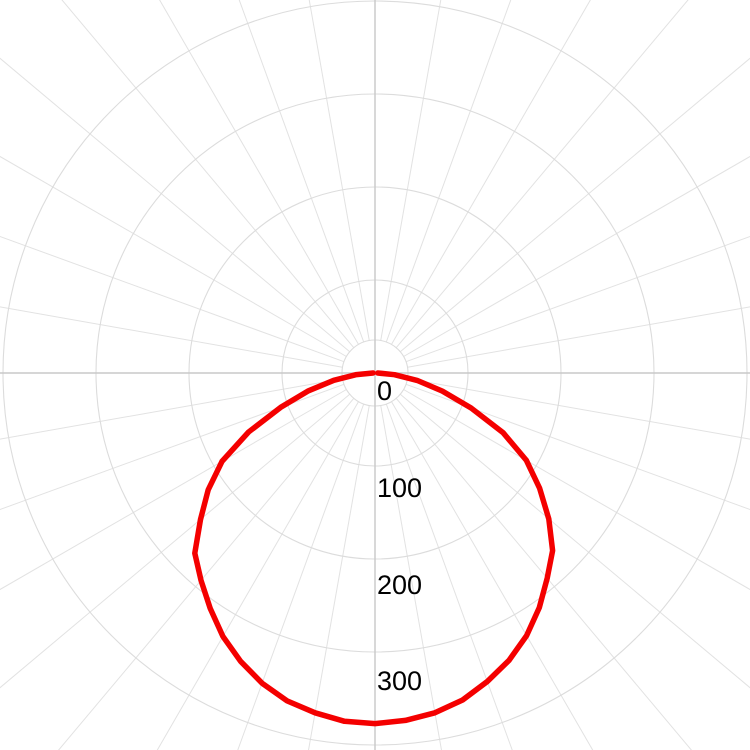  I want to click on ring-label-200: 200, so click(400, 585).